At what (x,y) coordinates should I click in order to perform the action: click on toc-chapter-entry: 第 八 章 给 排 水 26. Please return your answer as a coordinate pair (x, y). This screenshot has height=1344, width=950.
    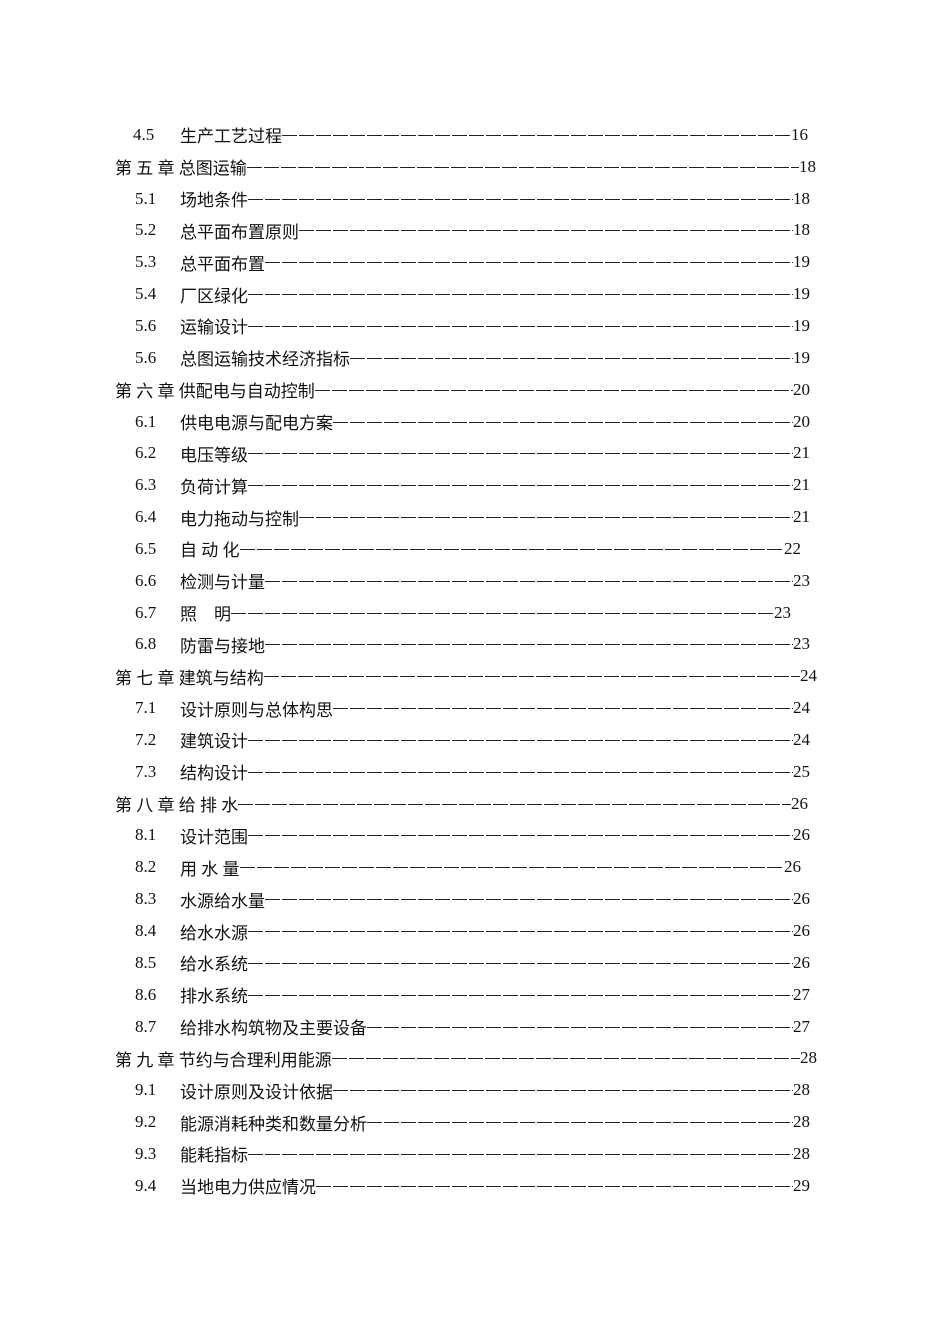
    Looking at the image, I should click on (475, 804).